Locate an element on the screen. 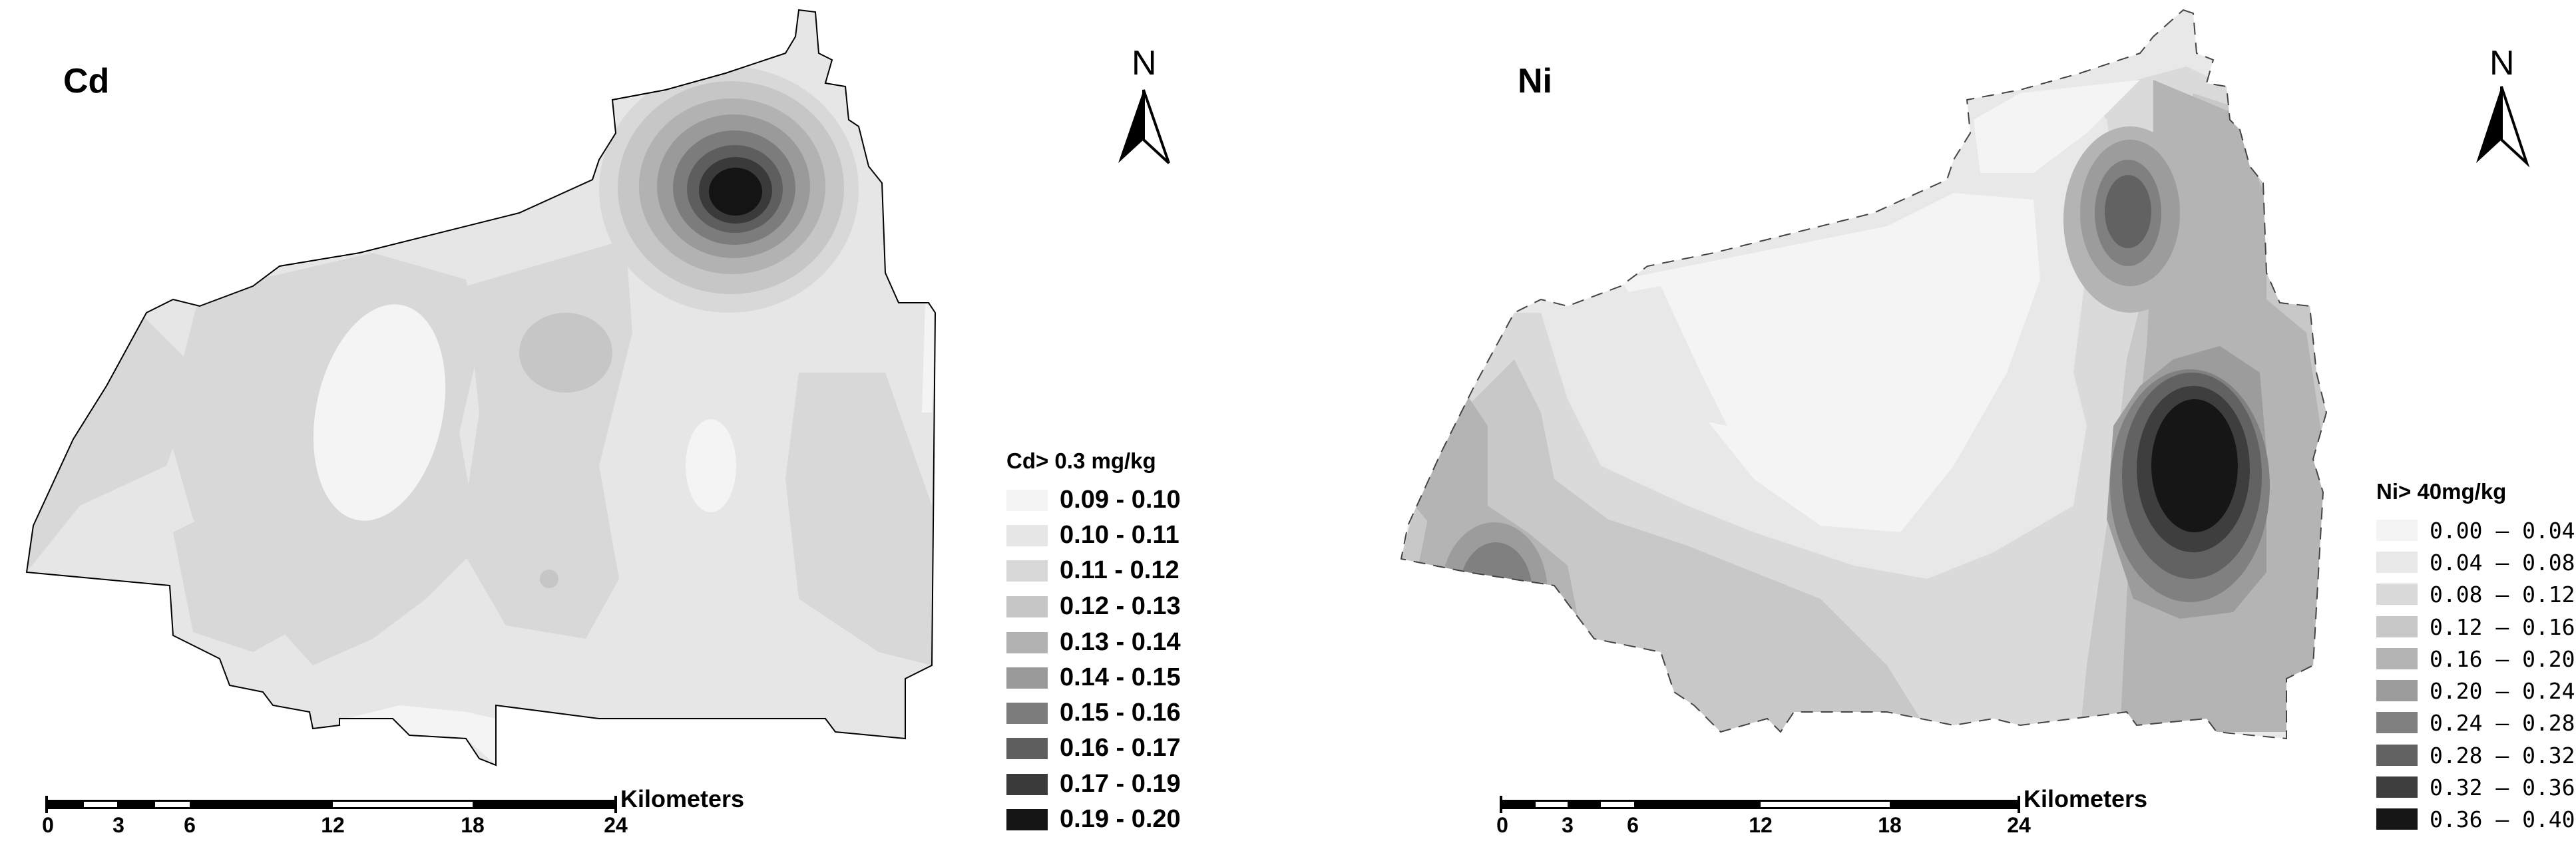 The height and width of the screenshot is (857, 2576). legend-label: 0.10 - 0.11 is located at coordinates (1120, 535).